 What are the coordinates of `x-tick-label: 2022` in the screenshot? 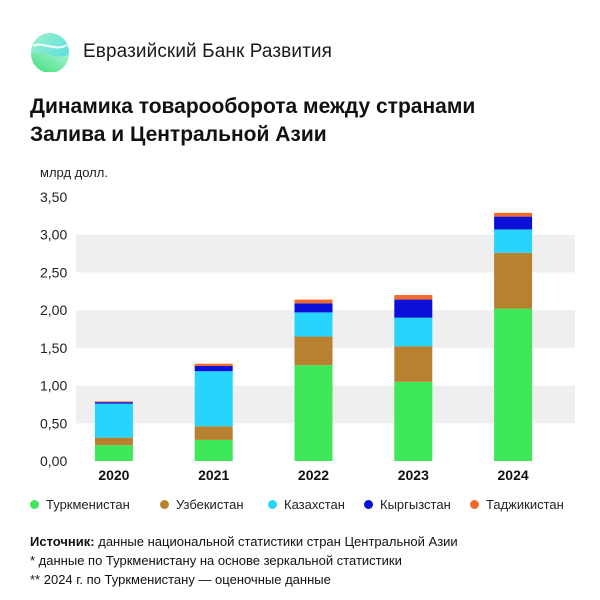 It's located at (313, 475).